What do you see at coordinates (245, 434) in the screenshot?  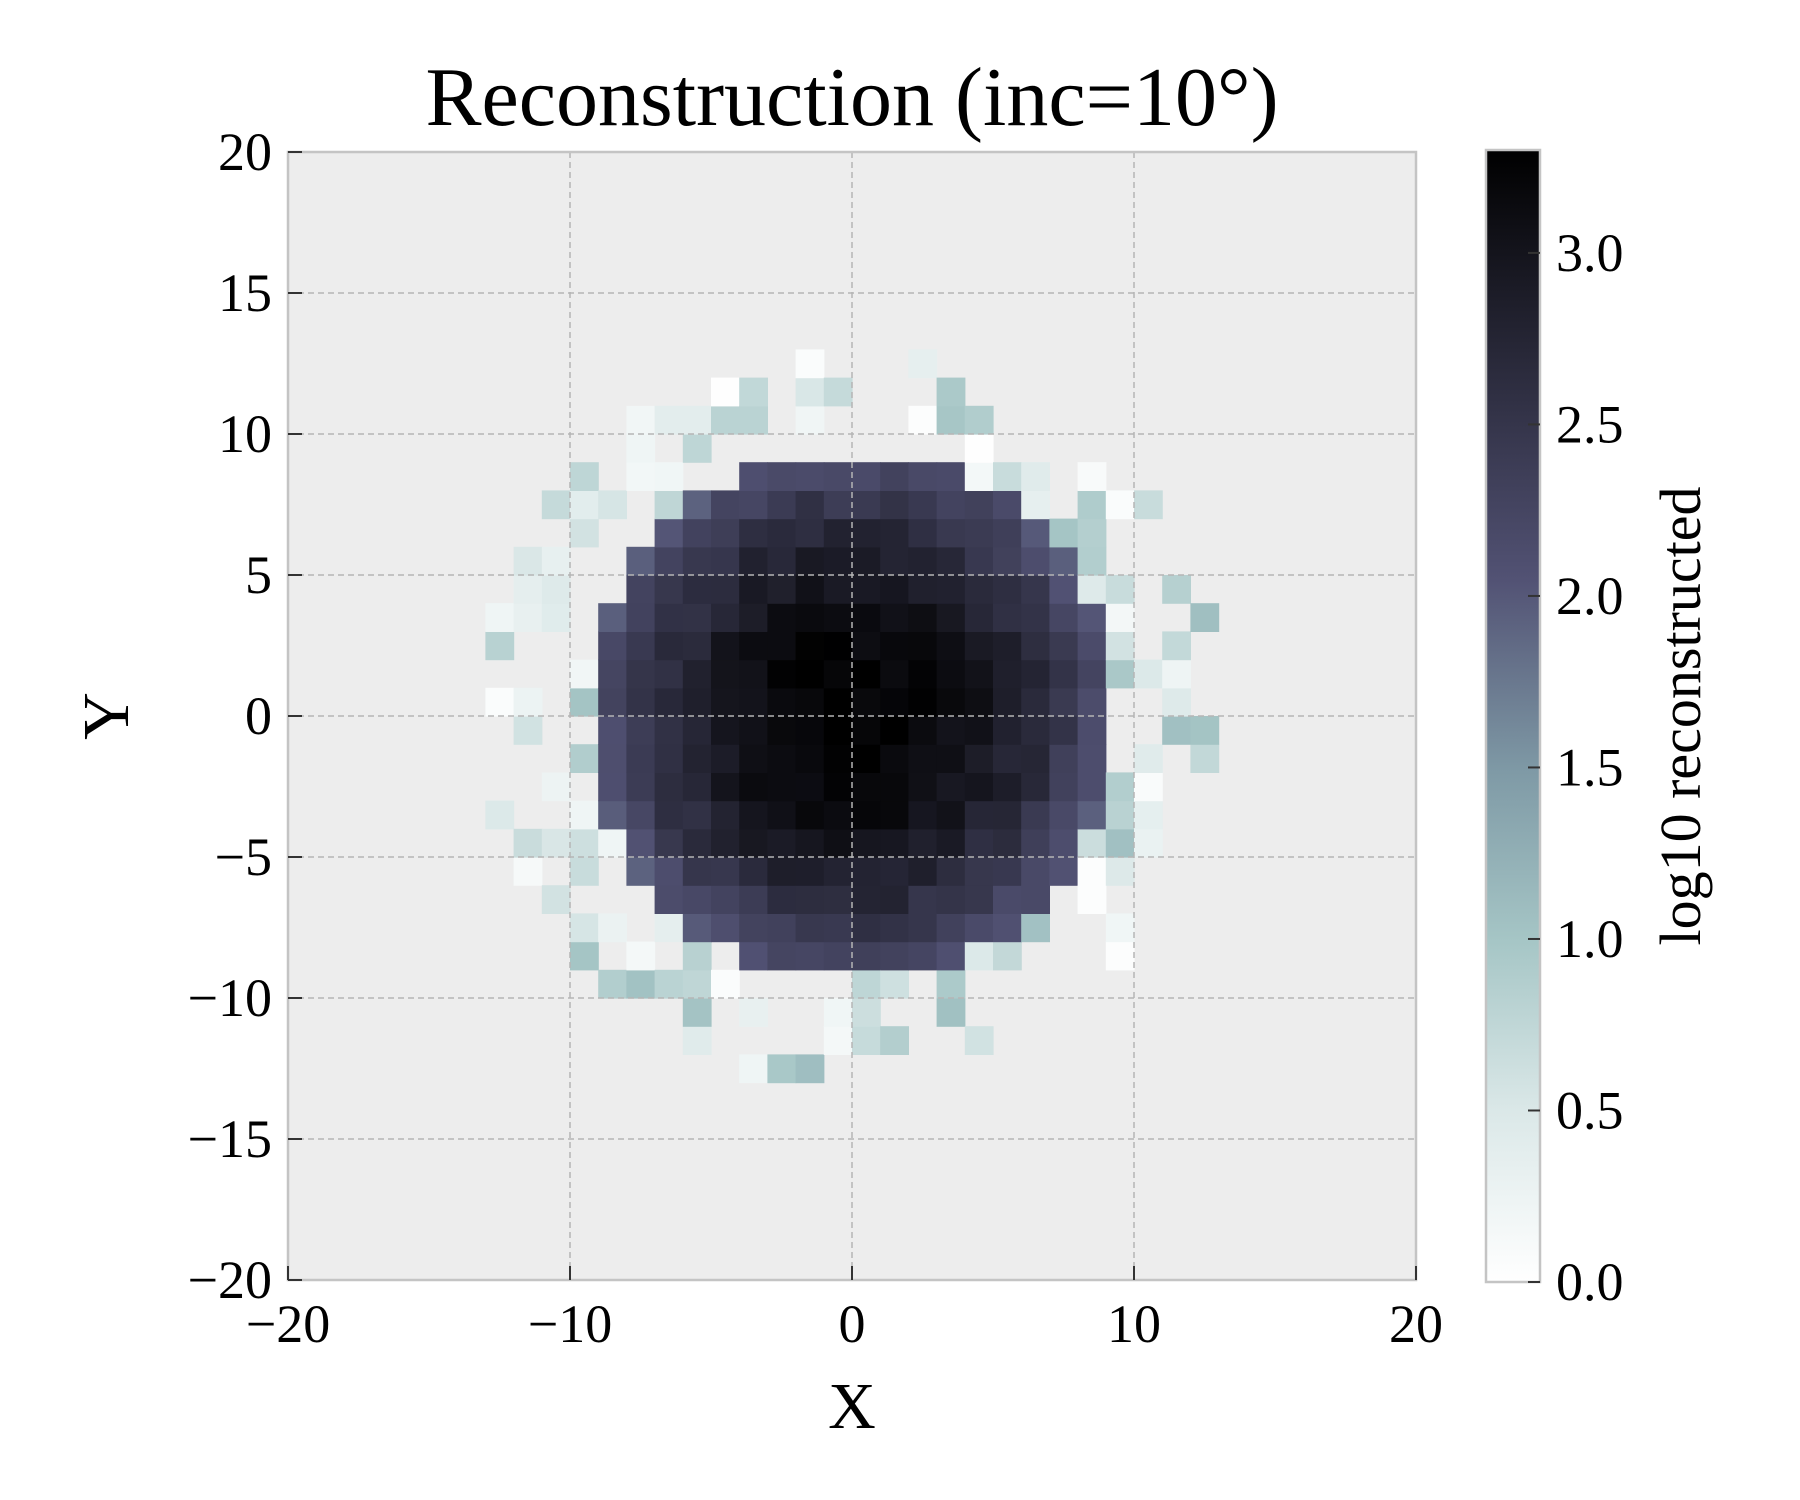 I see `y-tick-label: 10` at bounding box center [245, 434].